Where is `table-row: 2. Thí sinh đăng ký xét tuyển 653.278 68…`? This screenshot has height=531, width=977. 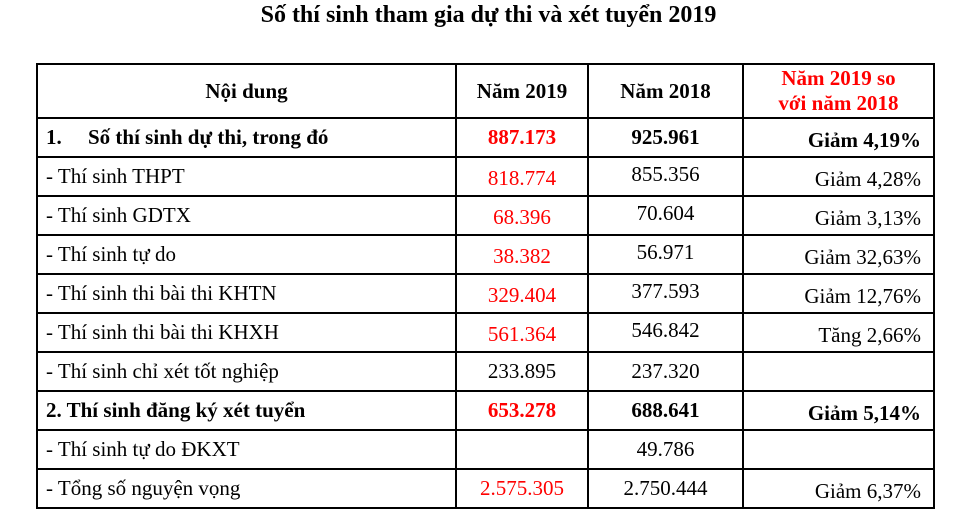
table-row: 2. Thí sinh đăng ký xét tuyển 653.278 68… is located at coordinates (485, 410).